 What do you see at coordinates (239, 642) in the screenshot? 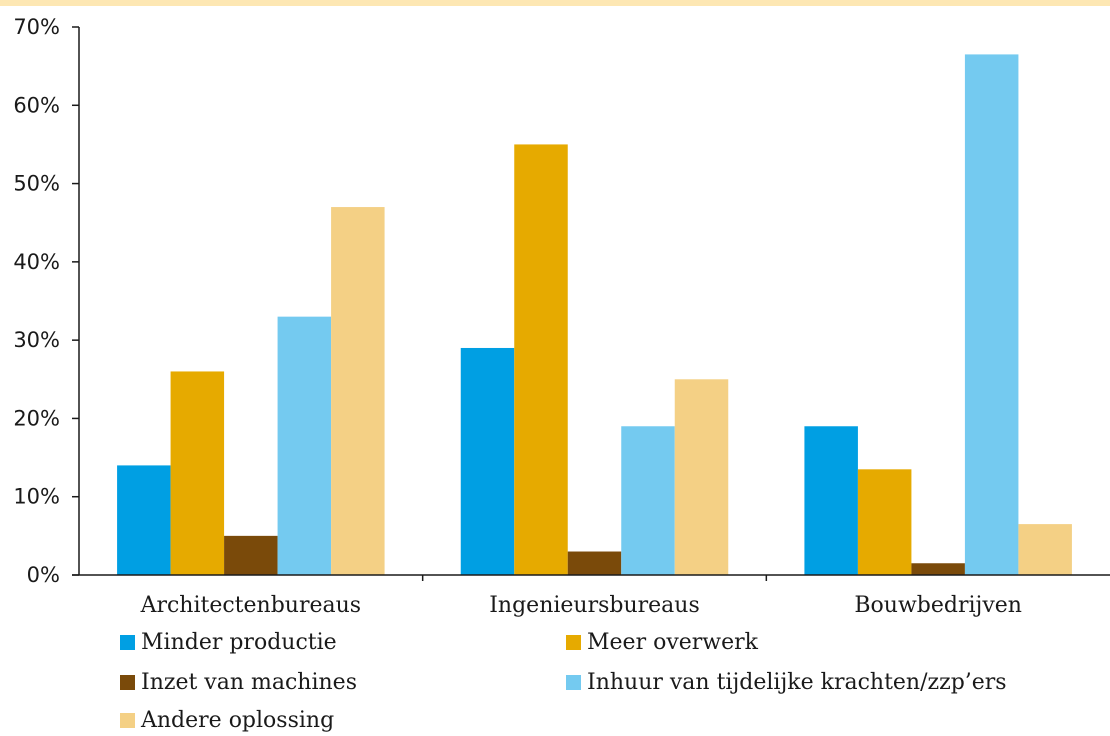
I see `legend-label: Minder productie` at bounding box center [239, 642].